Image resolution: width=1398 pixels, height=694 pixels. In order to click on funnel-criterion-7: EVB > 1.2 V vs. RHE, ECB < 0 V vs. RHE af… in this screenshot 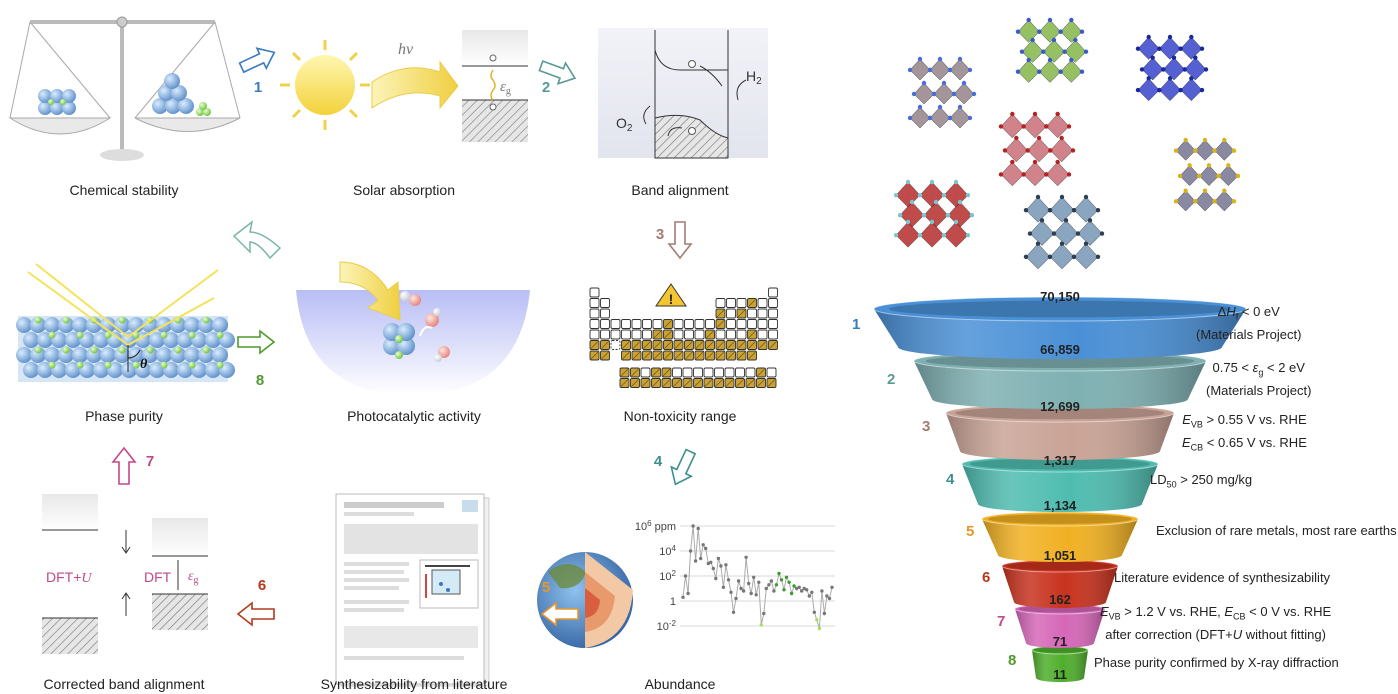, I will do `click(1216, 623)`.